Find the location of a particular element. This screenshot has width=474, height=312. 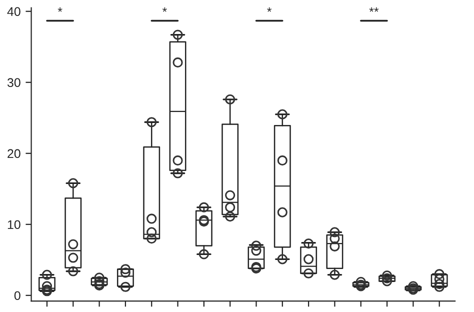

y-tick-label: 20 is located at coordinates (14, 153).